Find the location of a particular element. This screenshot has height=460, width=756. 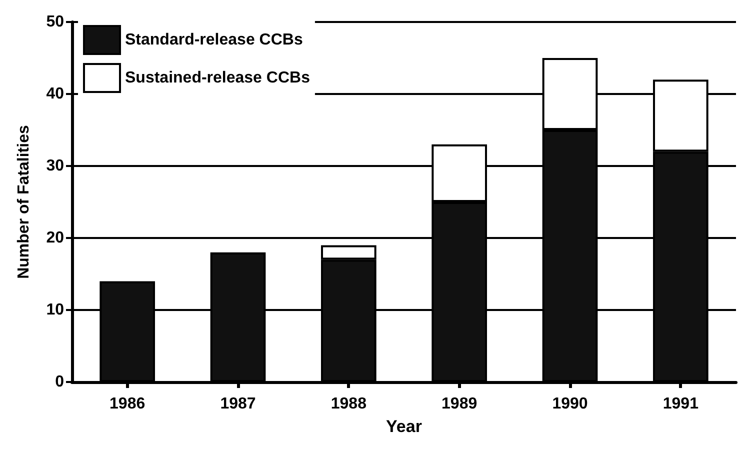

x-tick-label: 1990 is located at coordinates (570, 404).